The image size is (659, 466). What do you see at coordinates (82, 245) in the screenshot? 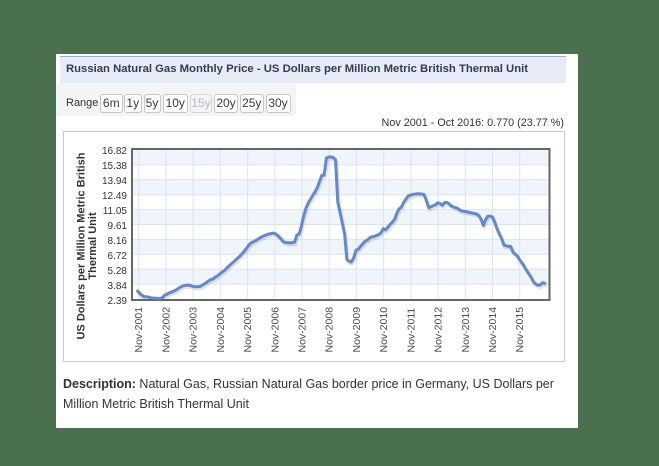
I see `svg-text:US Dollars per Million Metric: US Dollars per Million Metric British` at bounding box center [82, 245].